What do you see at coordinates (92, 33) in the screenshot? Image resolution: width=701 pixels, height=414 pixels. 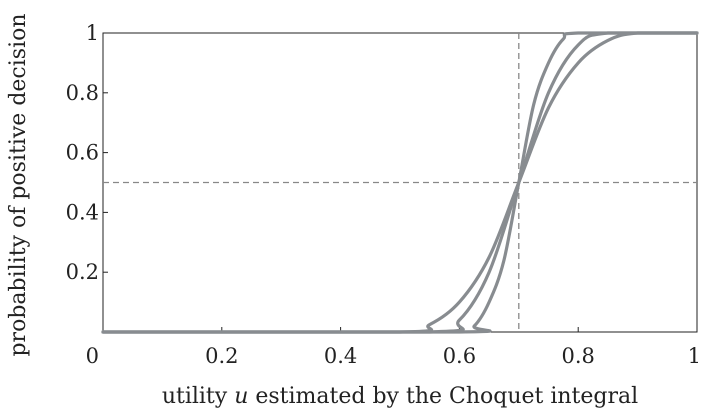 I see `y-tick-label: 1` at bounding box center [92, 33].